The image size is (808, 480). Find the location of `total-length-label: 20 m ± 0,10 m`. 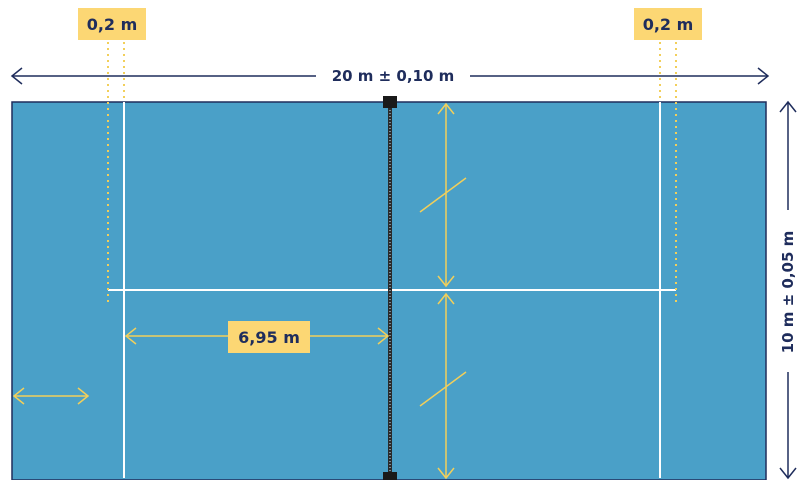

total-length-label: 20 m ± 0,10 m is located at coordinates (393, 76).